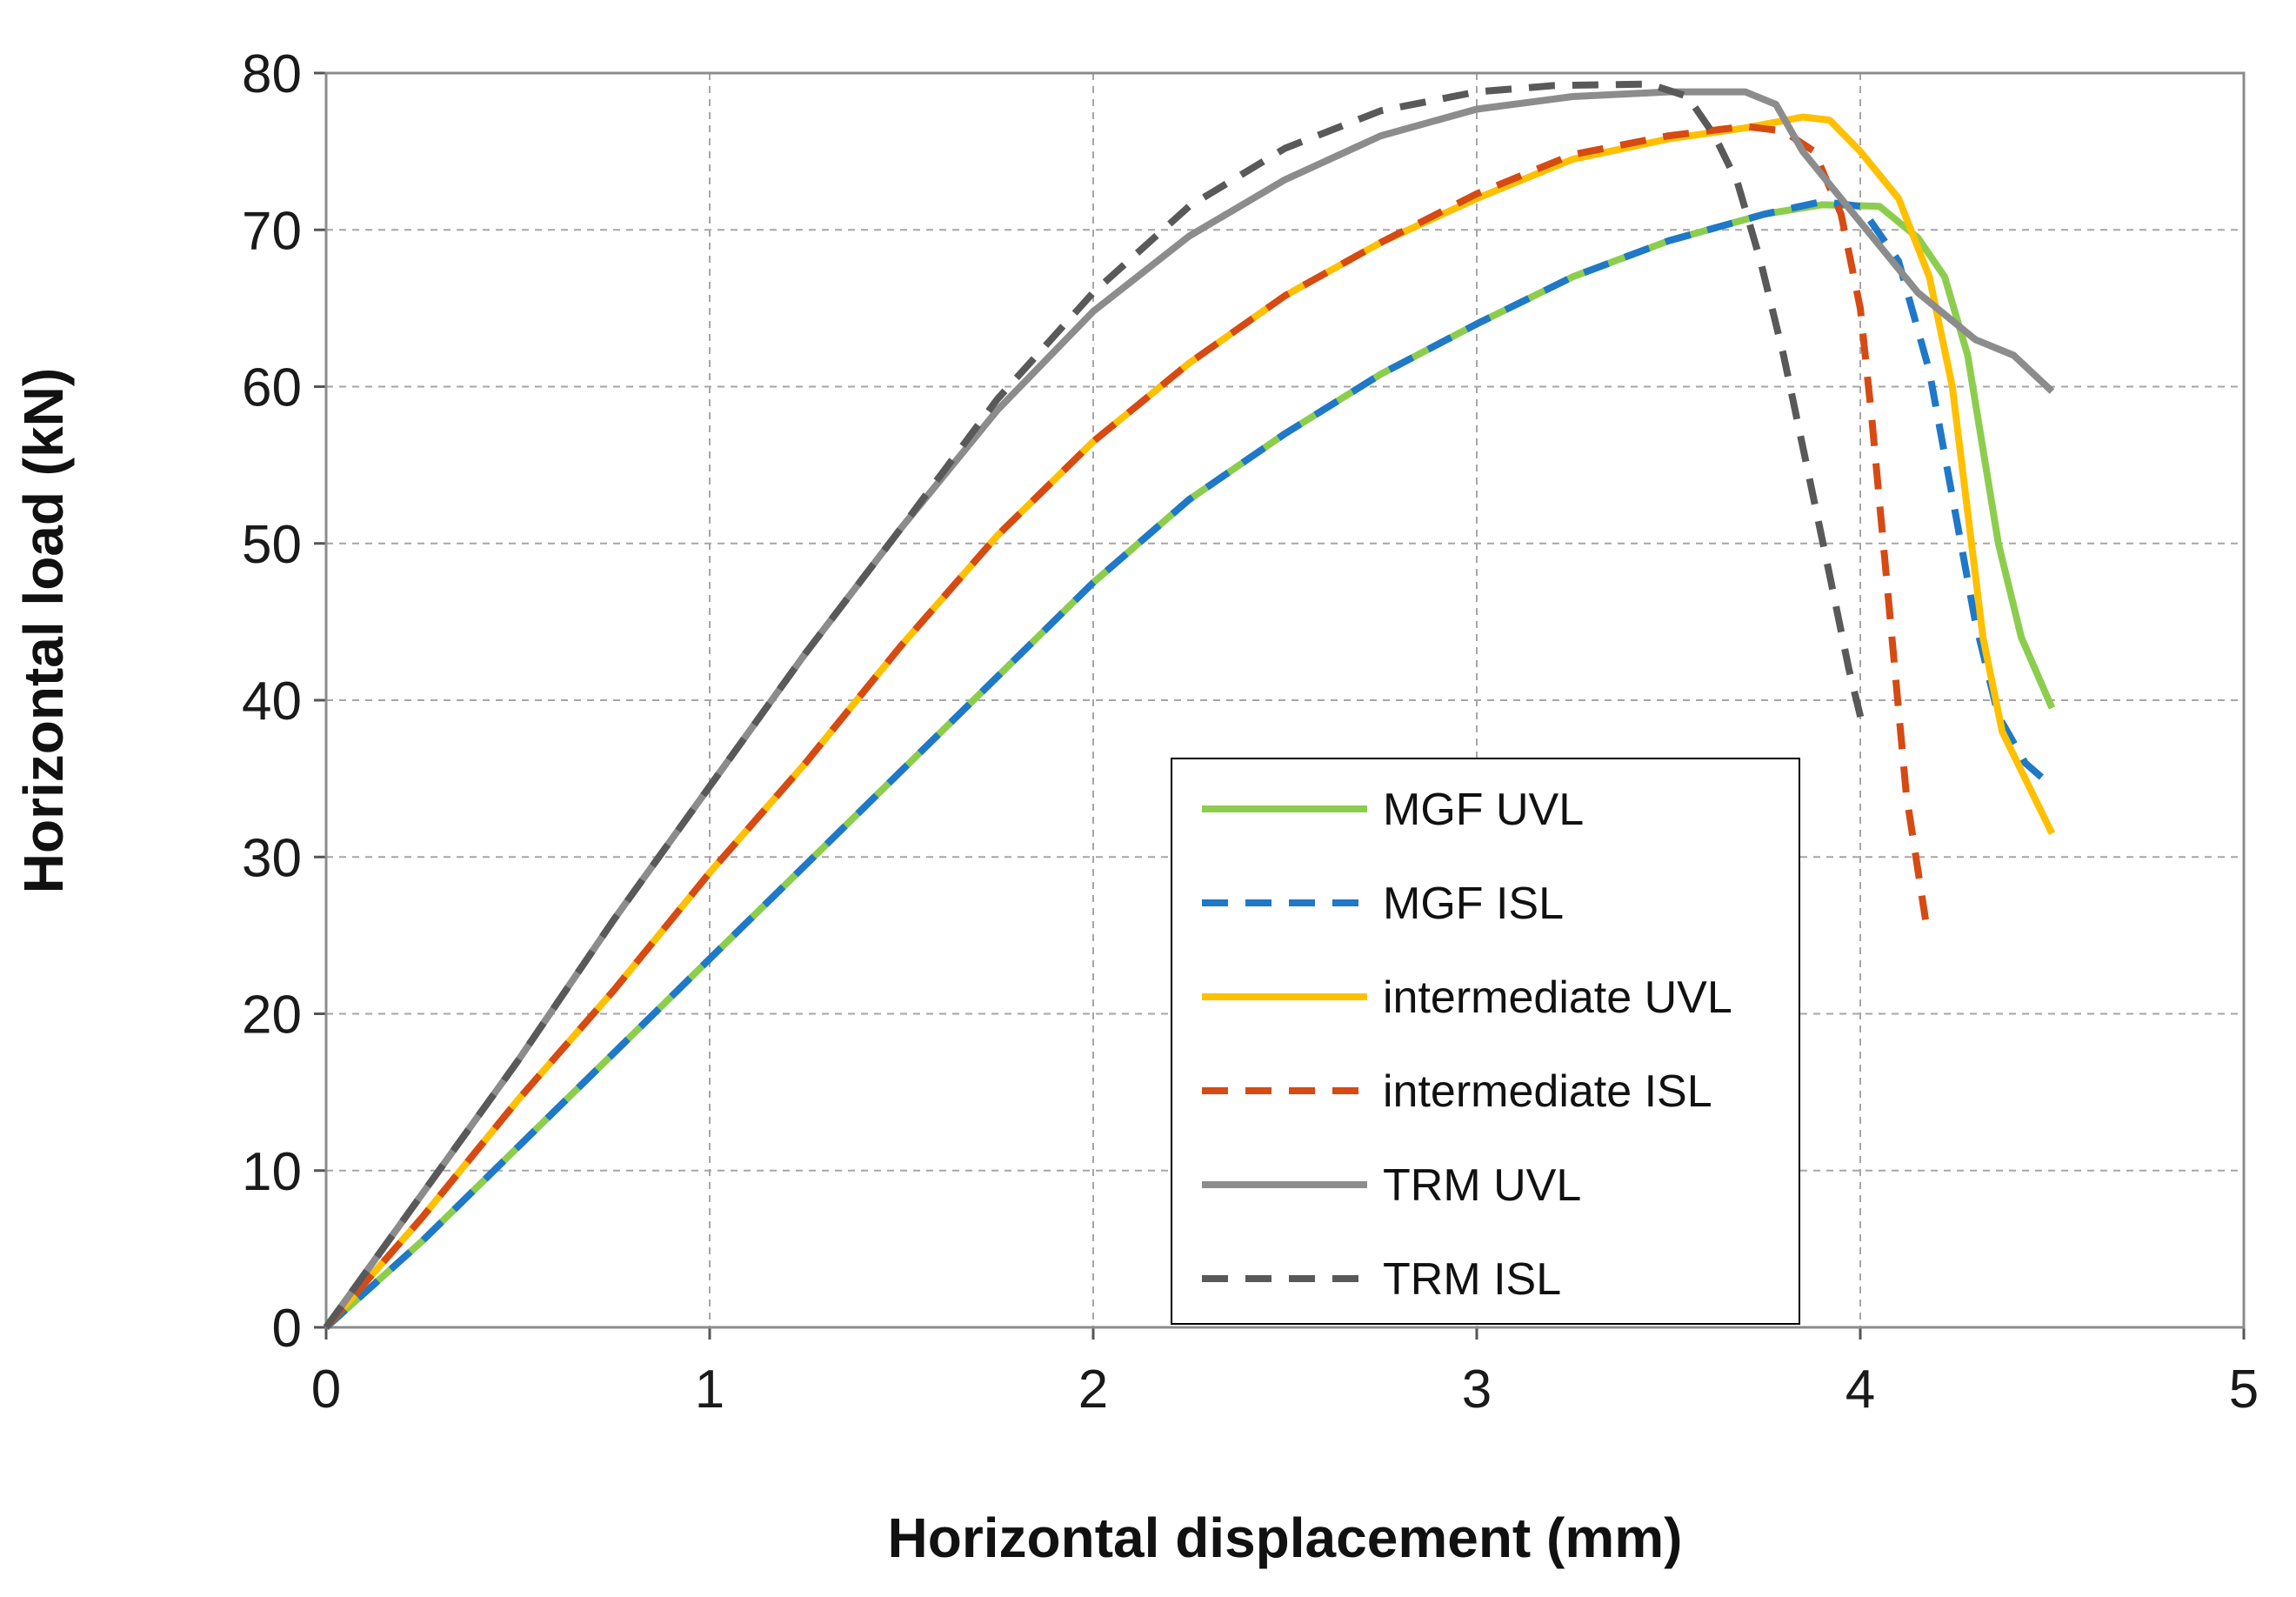  What do you see at coordinates (1558, 997) in the screenshot?
I see `legend-label-intermediate-uvl: intermediate UVL` at bounding box center [1558, 997].